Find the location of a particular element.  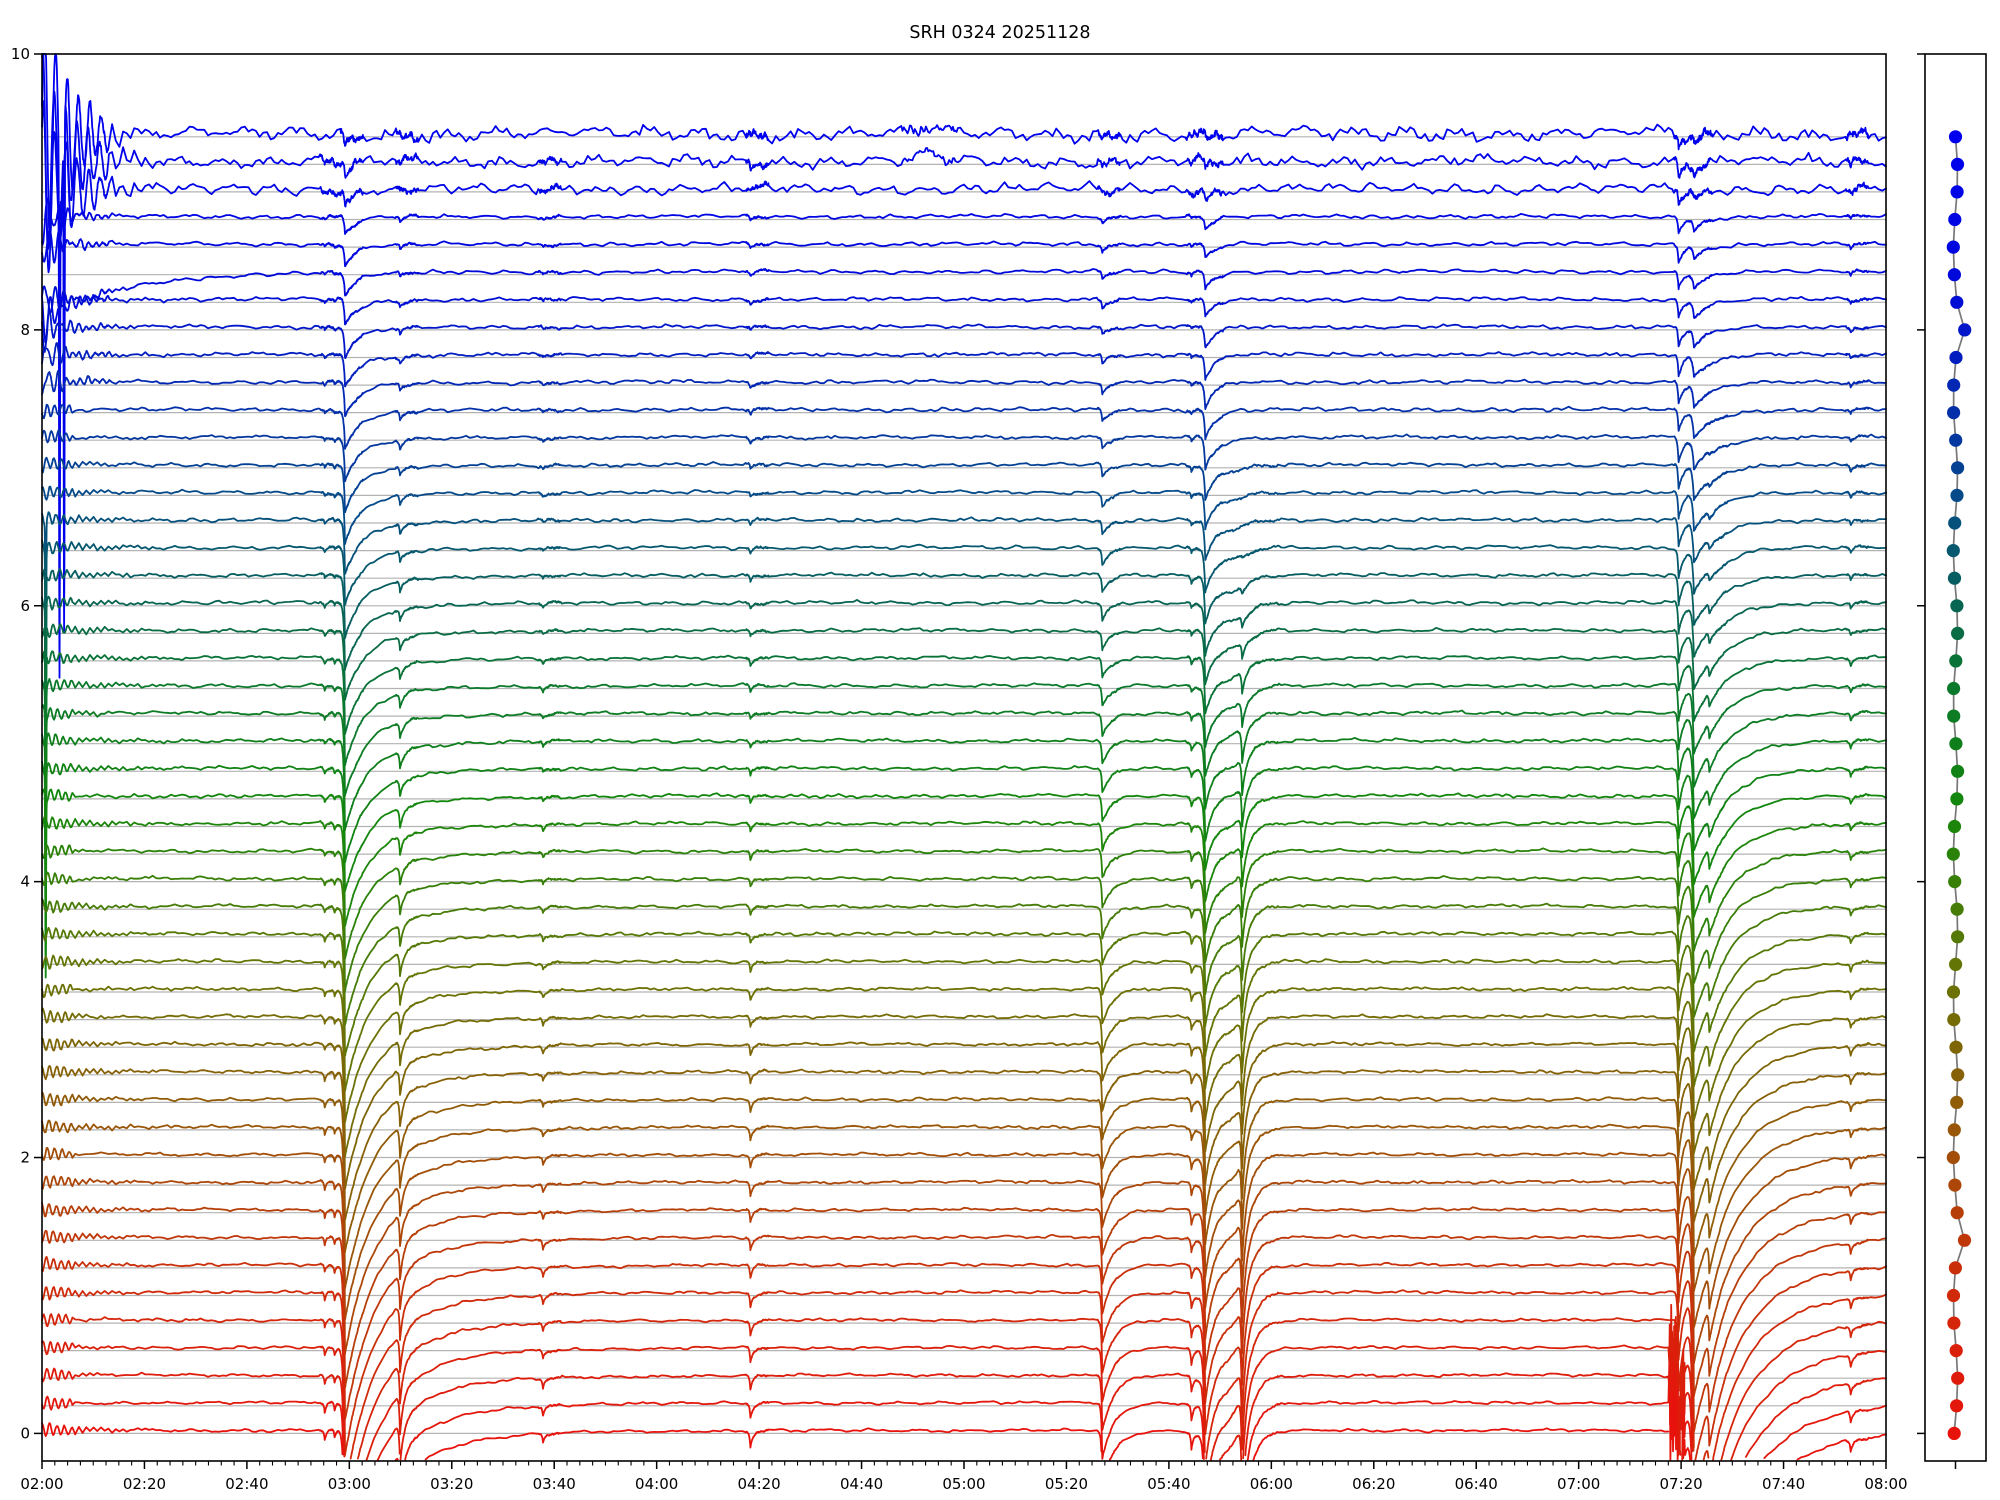

y-tick-label: 2 is located at coordinates (25, 1158).